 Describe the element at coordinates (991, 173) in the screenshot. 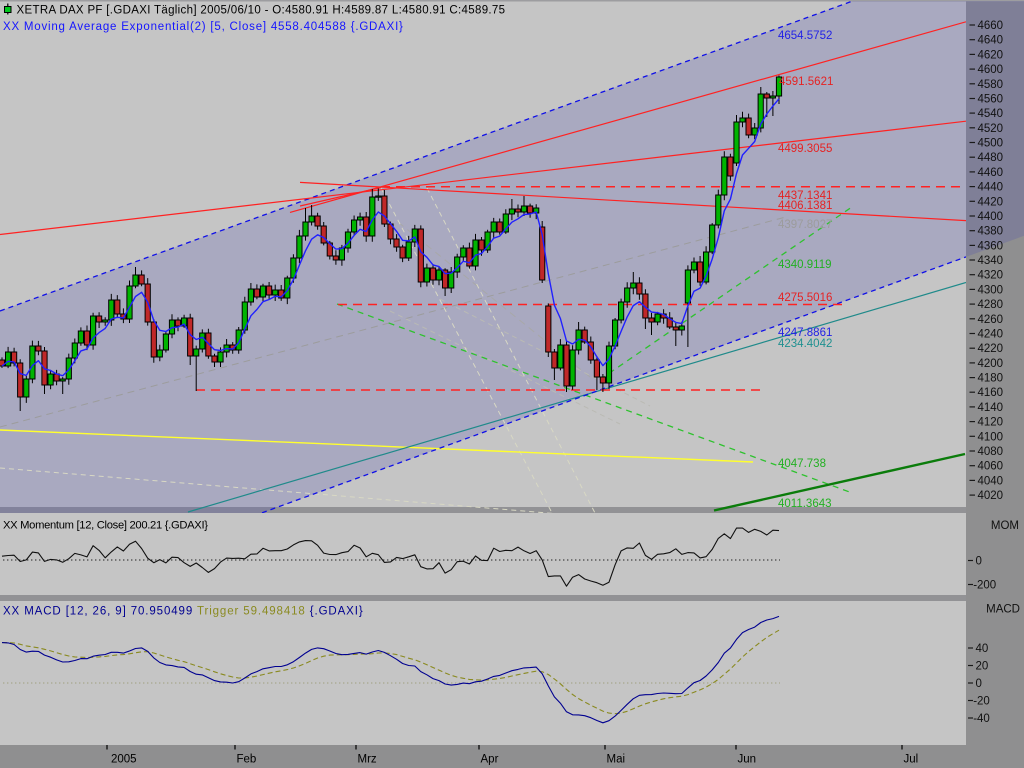

I see `svg-text: 4460` at that location.